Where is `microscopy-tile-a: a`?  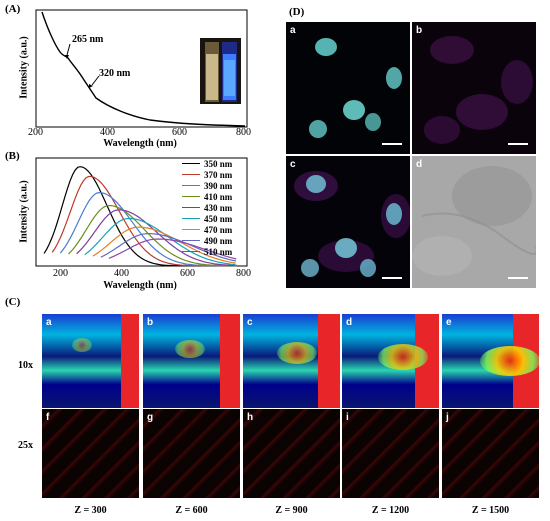 microscopy-tile-a: a is located at coordinates (348, 88).